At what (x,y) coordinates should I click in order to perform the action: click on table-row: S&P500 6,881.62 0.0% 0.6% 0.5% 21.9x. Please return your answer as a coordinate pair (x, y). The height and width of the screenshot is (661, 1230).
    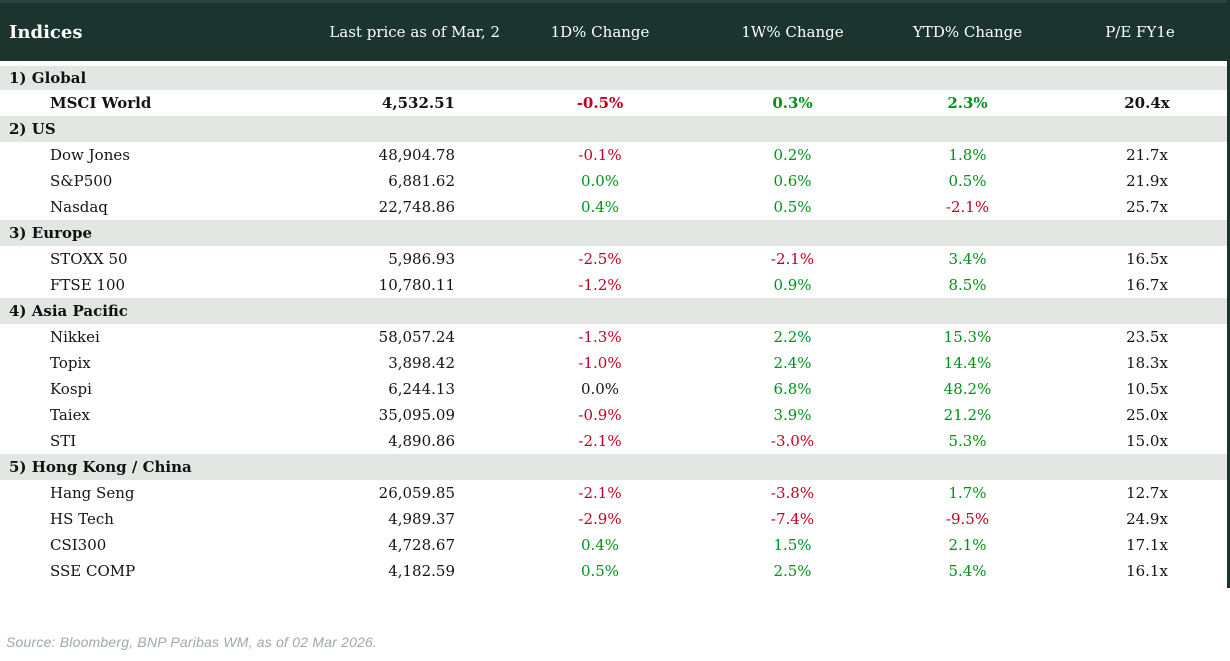
    Looking at the image, I should click on (615, 181).